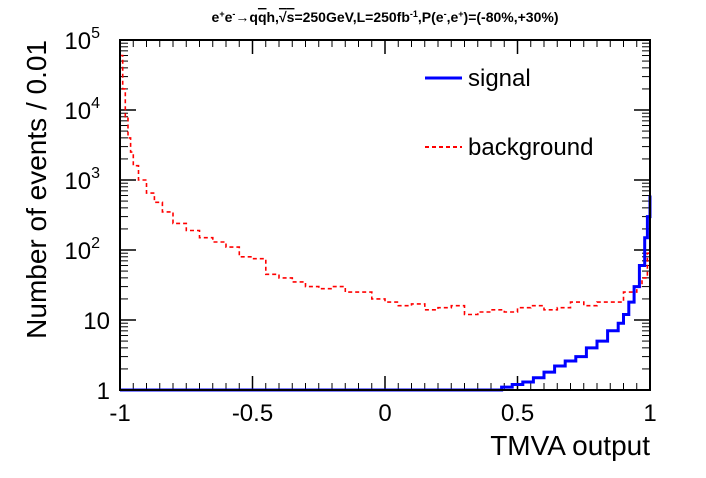  I want to click on y-tick-label: 10, so click(96, 321).